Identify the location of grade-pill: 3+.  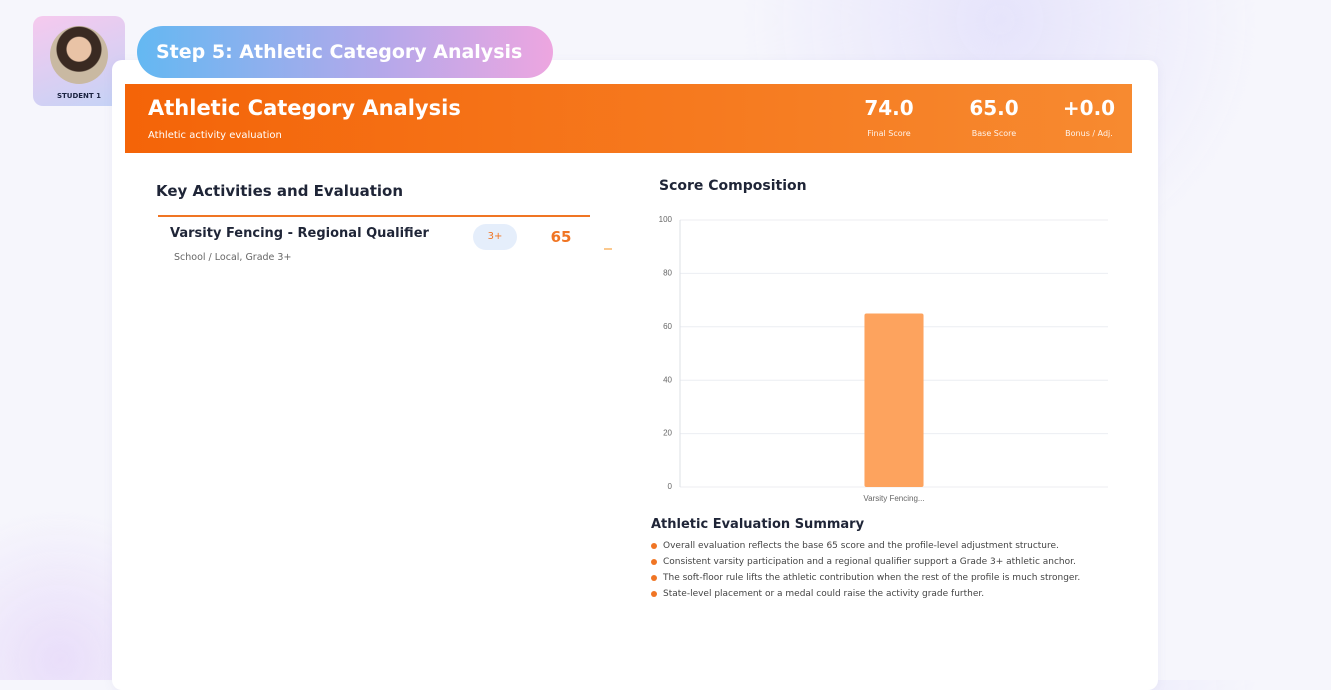
(495, 237).